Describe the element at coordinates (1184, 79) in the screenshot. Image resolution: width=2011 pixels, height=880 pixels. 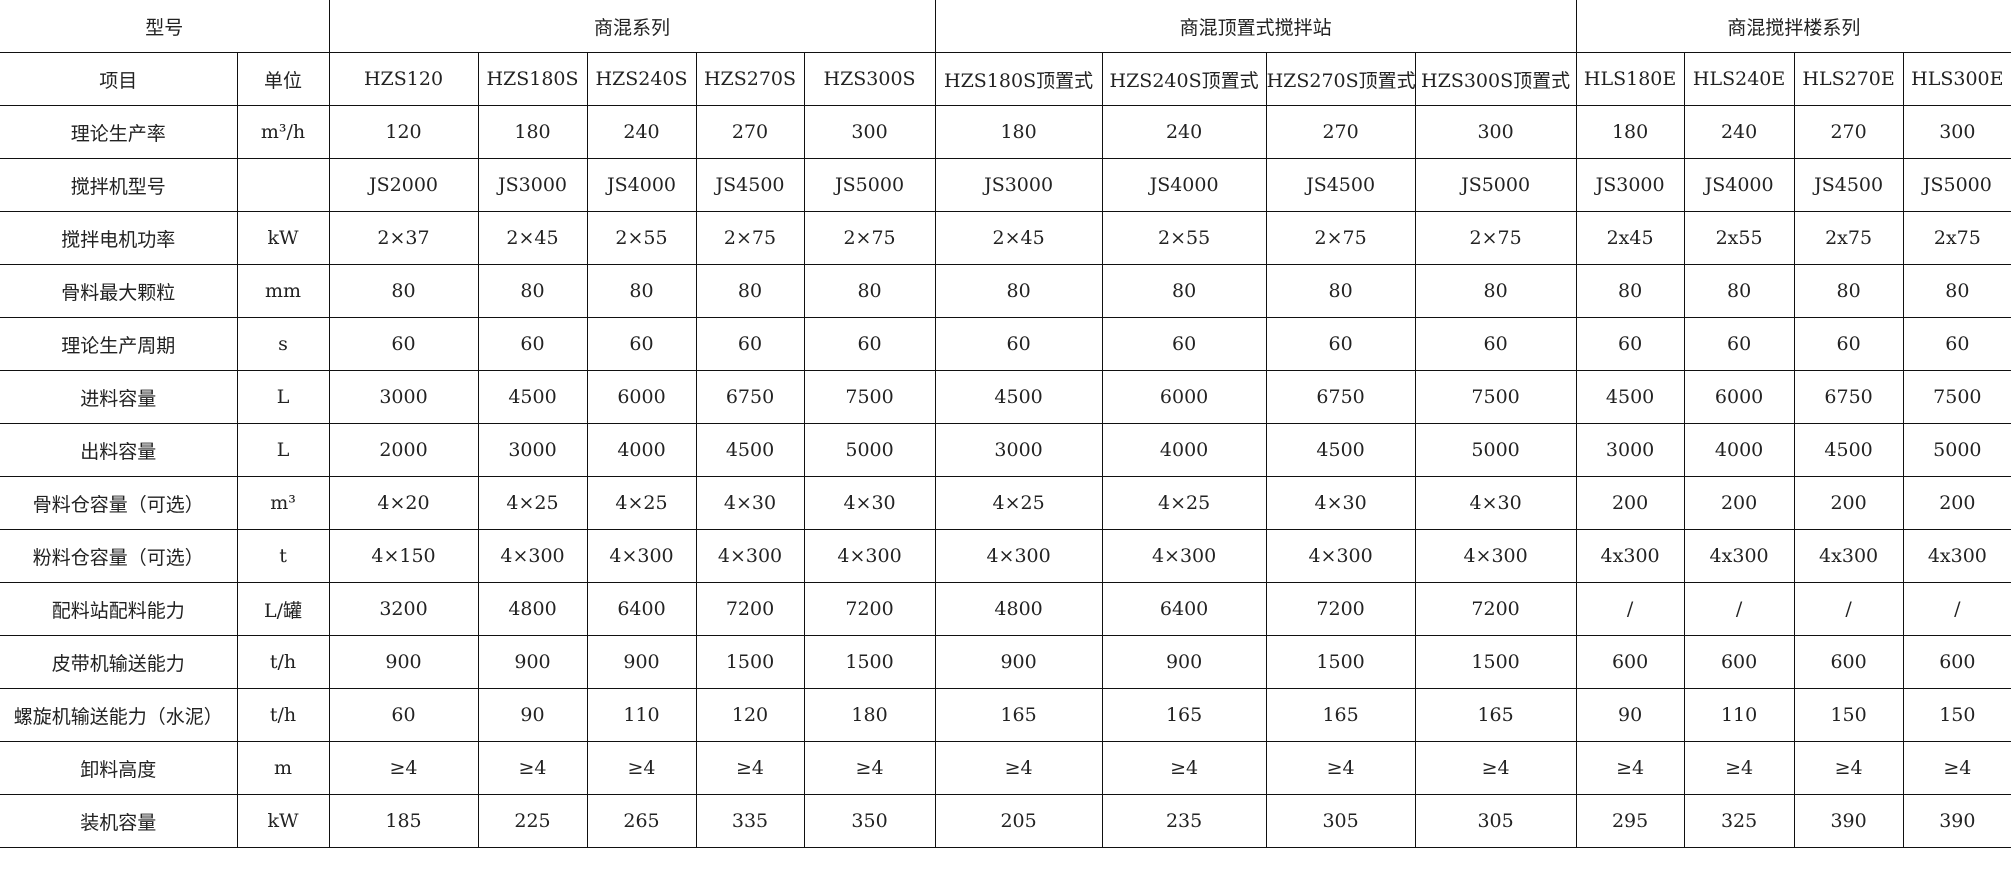
I see `model-header: HZS240S顶置式` at that location.